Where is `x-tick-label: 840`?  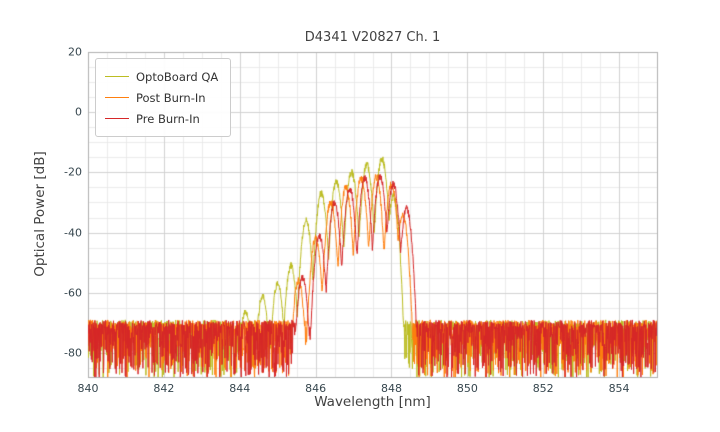 x-tick-label: 840 is located at coordinates (88, 388).